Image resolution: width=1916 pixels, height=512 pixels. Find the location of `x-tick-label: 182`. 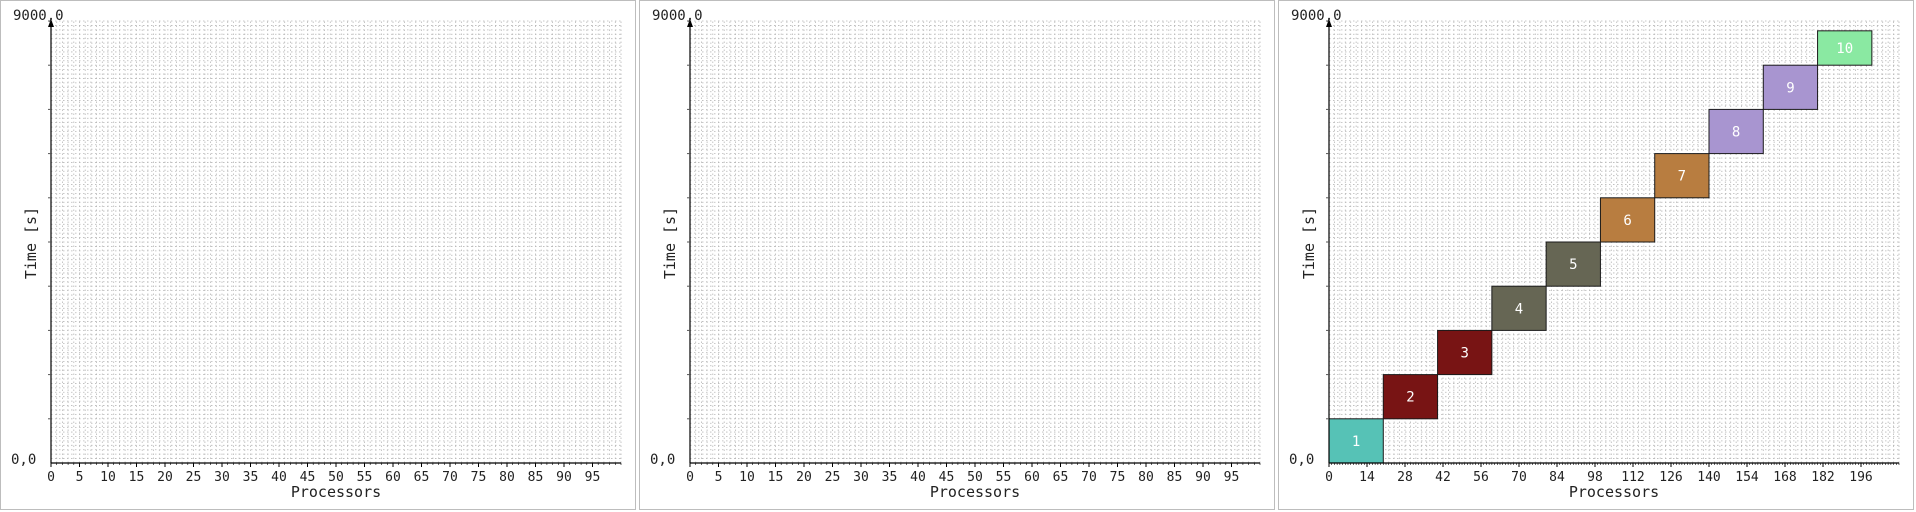

x-tick-label: 182 is located at coordinates (1822, 477).